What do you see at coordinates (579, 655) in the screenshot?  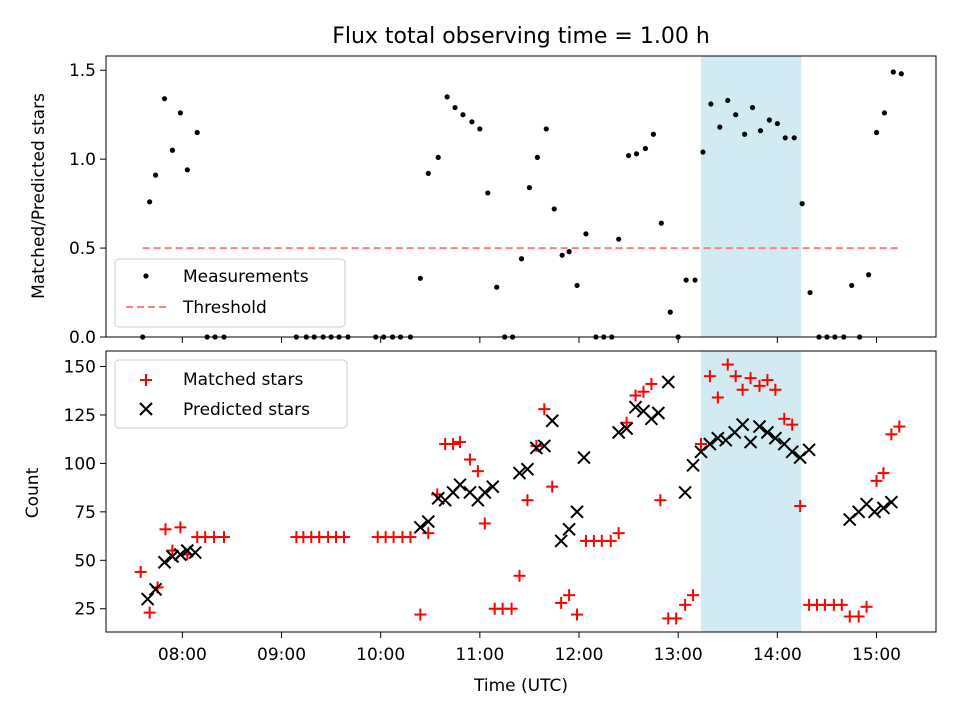 I see `x-tick-label: 12:00` at bounding box center [579, 655].